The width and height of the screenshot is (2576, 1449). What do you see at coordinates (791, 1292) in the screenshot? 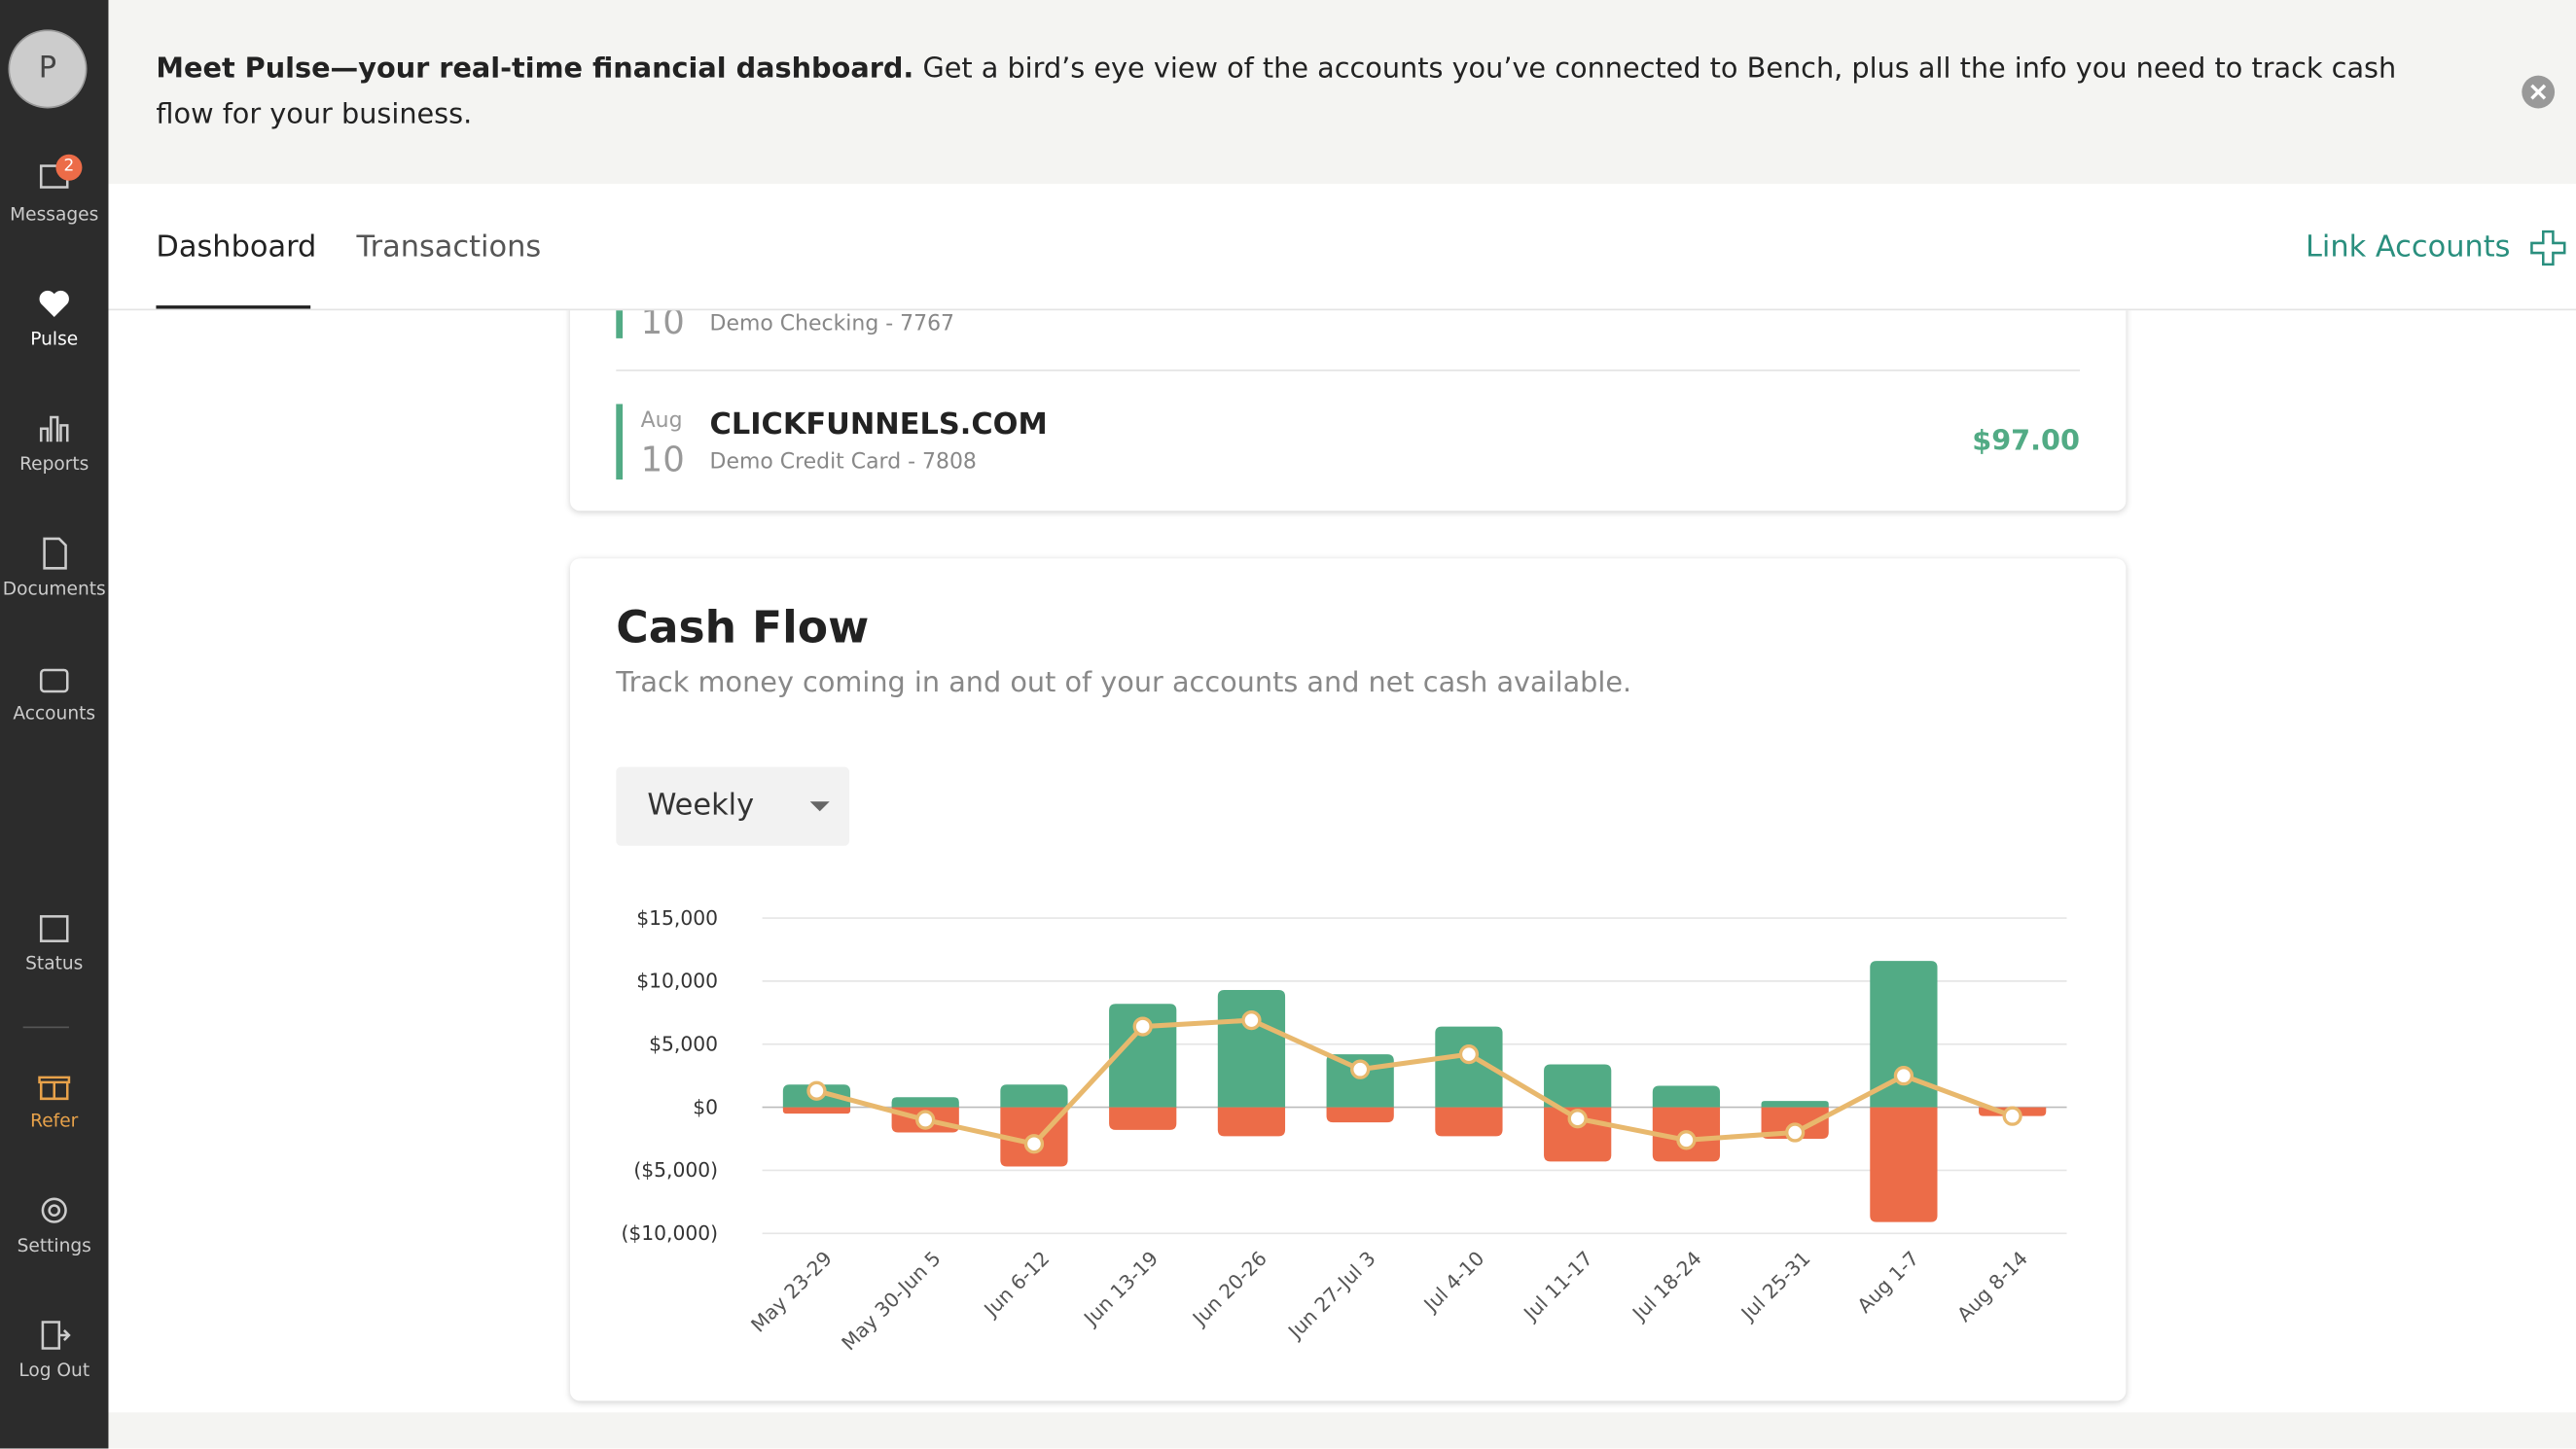
I see `x-tick-label: May 23-29` at bounding box center [791, 1292].